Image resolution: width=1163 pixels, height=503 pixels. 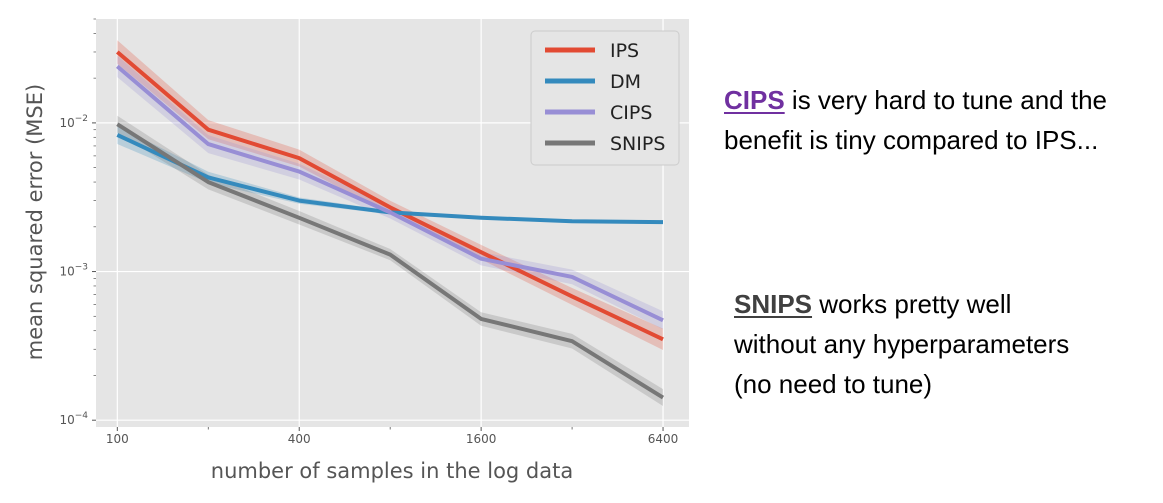 What do you see at coordinates (73, 419) in the screenshot?
I see `y-tick-label-2: 10⁻⁴` at bounding box center [73, 419].